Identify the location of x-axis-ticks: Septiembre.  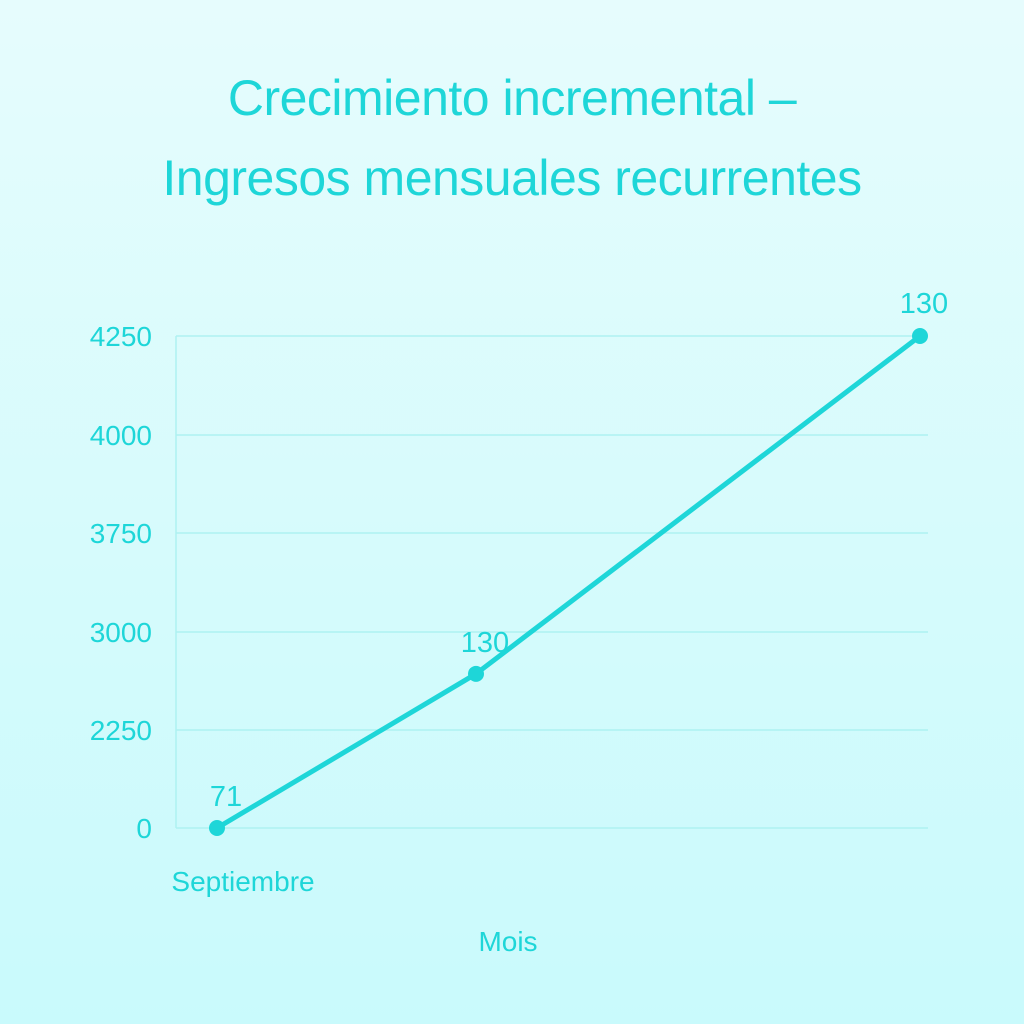
(242, 881).